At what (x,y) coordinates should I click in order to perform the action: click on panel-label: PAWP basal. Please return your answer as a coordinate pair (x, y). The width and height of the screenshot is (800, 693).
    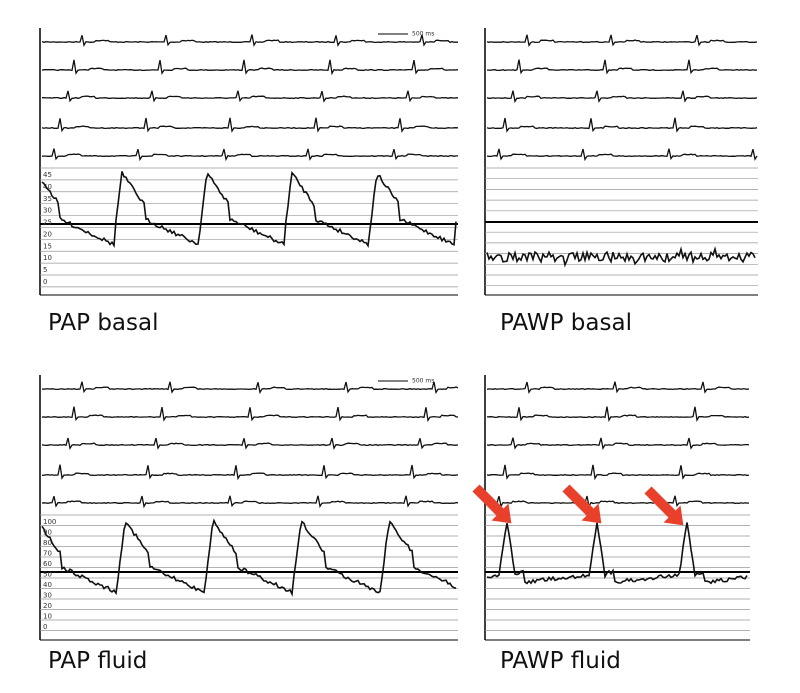
    Looking at the image, I should click on (566, 323).